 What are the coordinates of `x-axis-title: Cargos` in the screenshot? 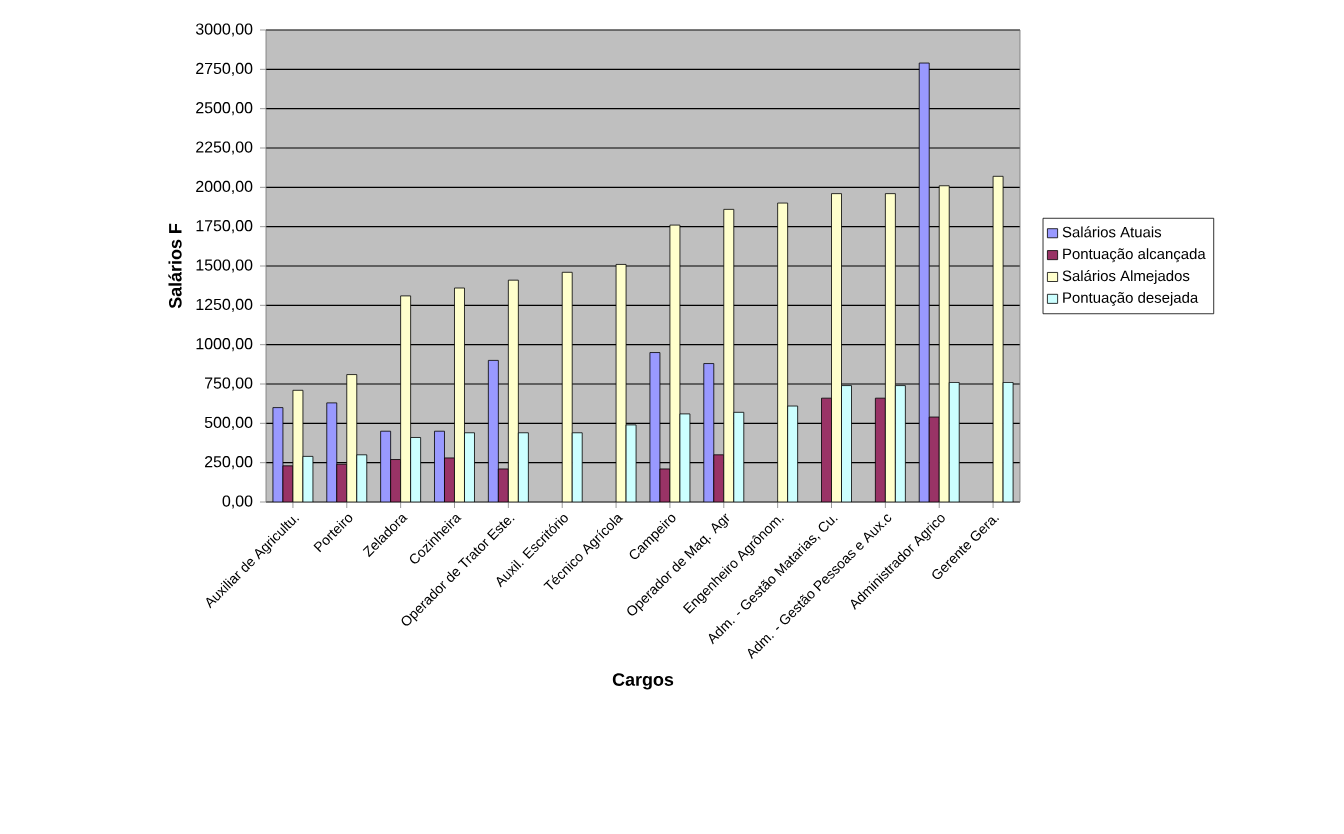 It's located at (643, 681).